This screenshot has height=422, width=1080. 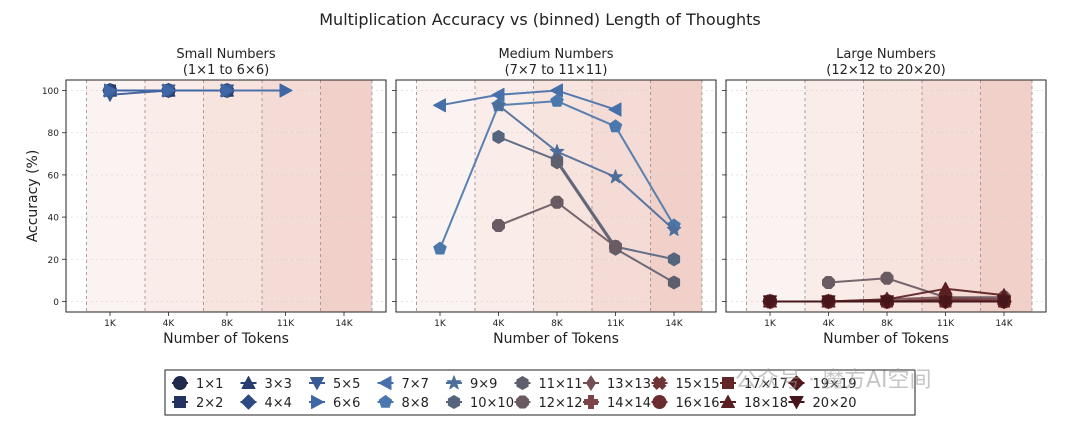 What do you see at coordinates (555, 54) in the screenshot?
I see `subplot-title: Medium Numbers` at bounding box center [555, 54].